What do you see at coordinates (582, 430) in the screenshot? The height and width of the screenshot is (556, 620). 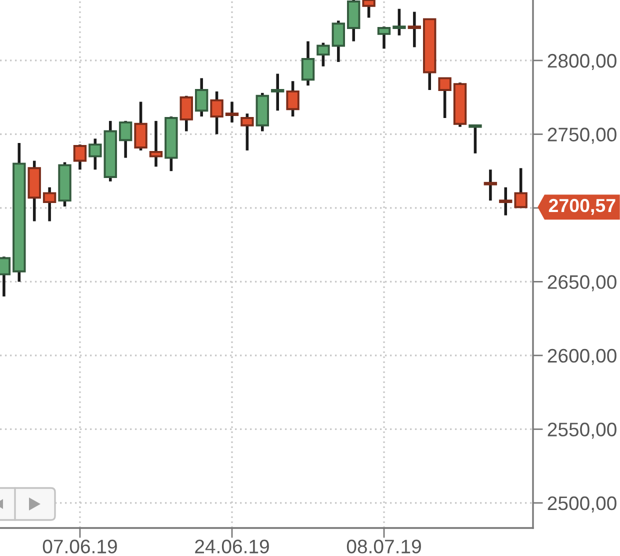 I see `y-tick-label: 2550,00` at bounding box center [582, 430].